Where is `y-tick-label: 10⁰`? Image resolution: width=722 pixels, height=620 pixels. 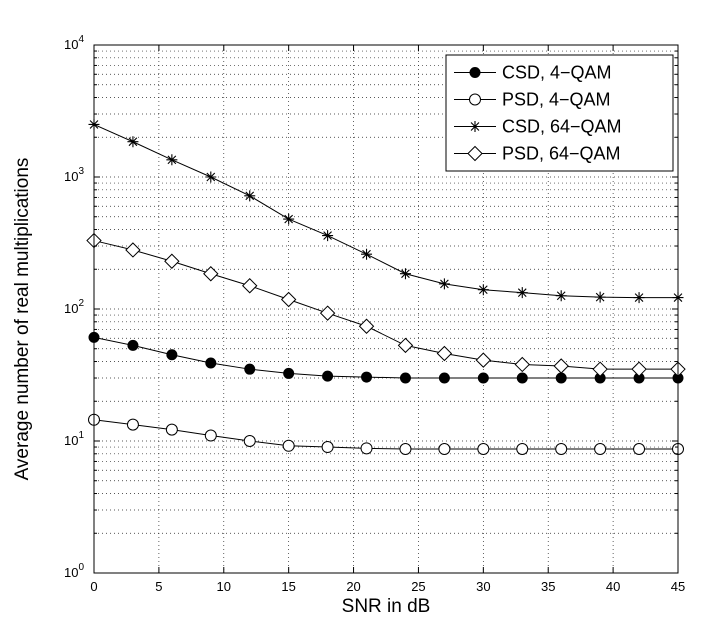 y-tick-label: 10⁰ is located at coordinates (74, 571).